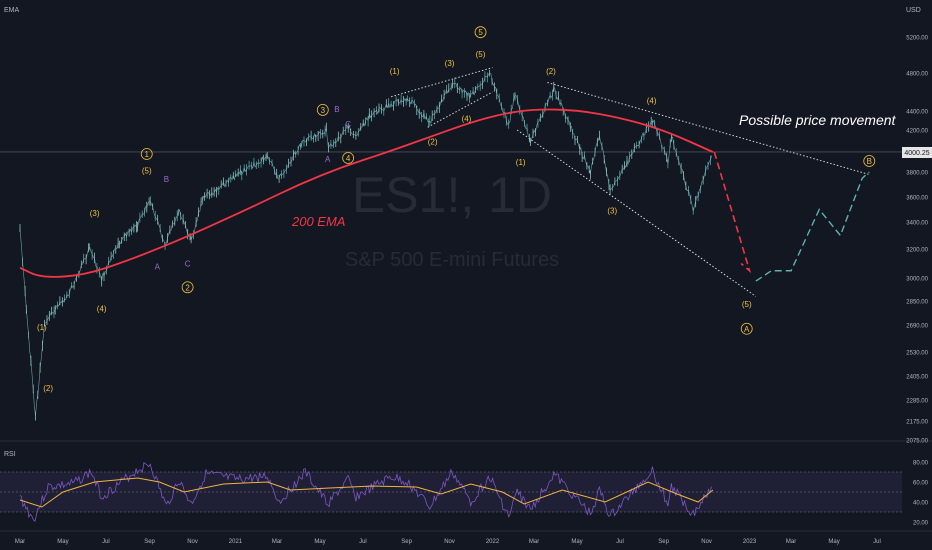 Image resolution: width=932 pixels, height=550 pixels. Describe the element at coordinates (917, 354) in the screenshot. I see `price-tick-label: 2530.00` at that location.